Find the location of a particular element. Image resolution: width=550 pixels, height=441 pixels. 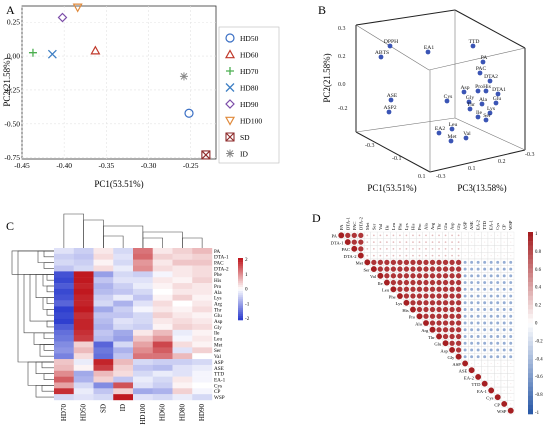

panel-b-zlabel: PC3(13.58%) is located at coordinates (481, 188).